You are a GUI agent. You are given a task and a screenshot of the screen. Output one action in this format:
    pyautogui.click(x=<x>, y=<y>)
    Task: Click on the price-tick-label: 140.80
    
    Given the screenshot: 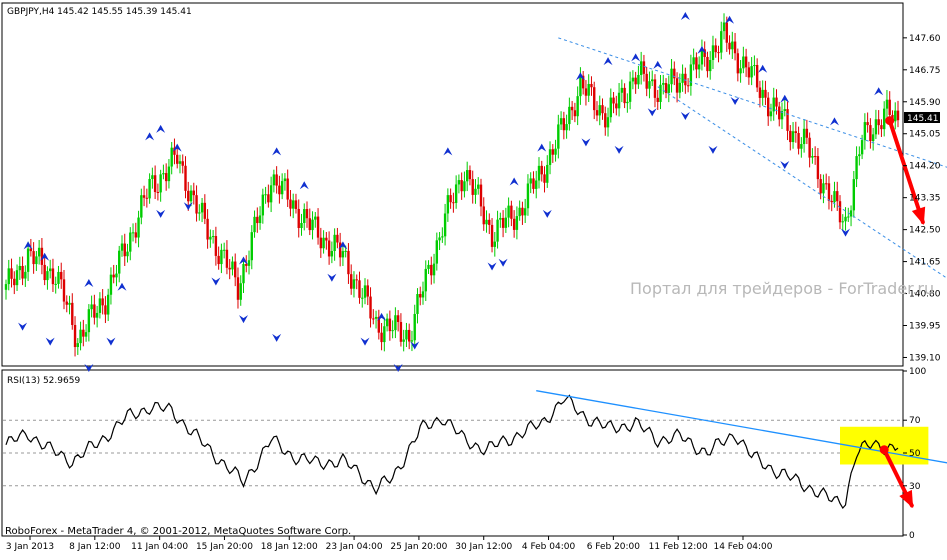 What is the action you would take?
    pyautogui.click(x=925, y=295)
    